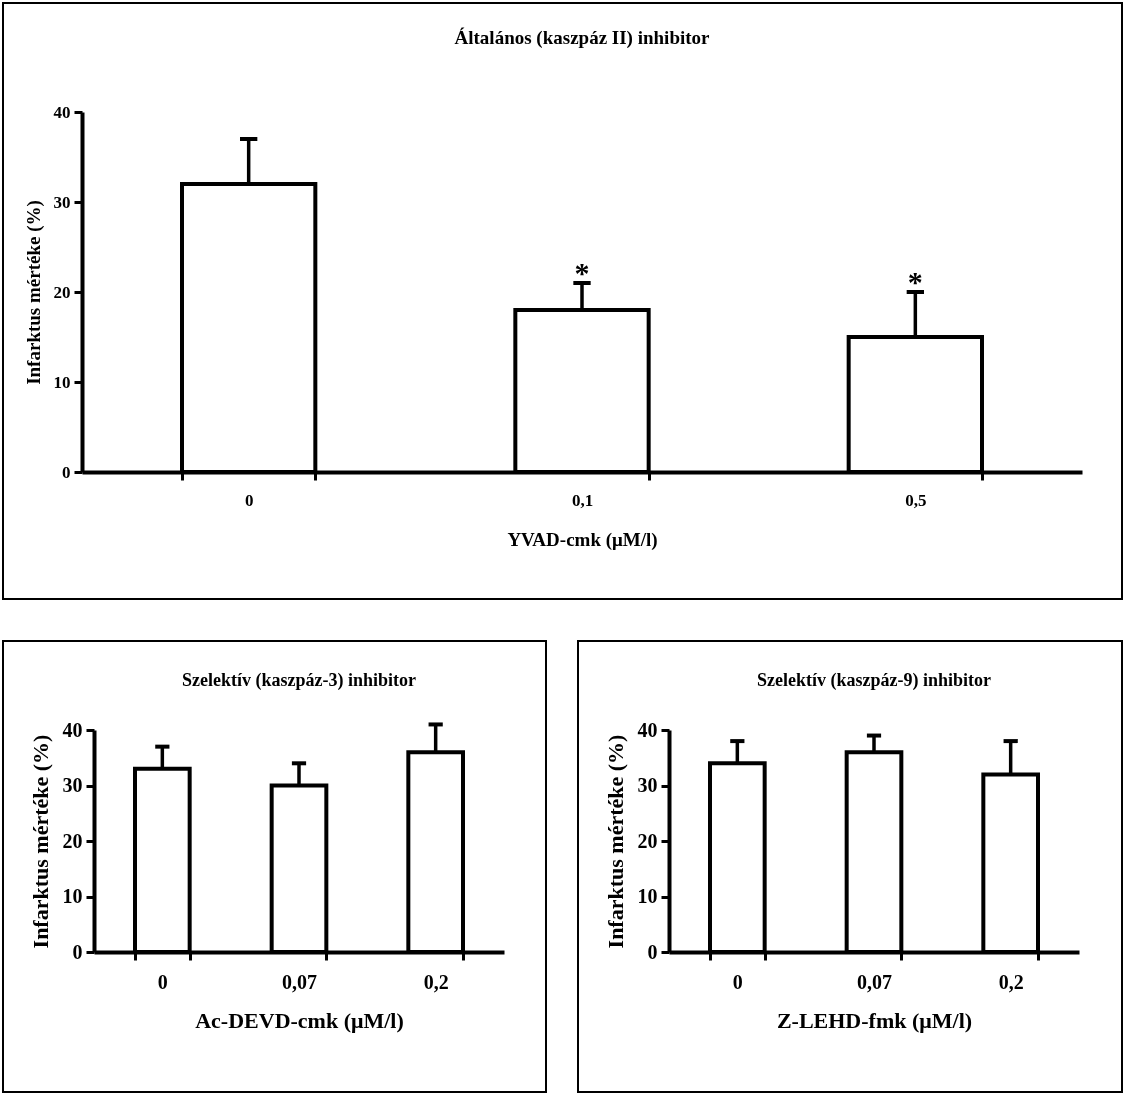  What do you see at coordinates (299, 680) in the screenshot?
I see `chart-title: Szelektív (kaszpáz-3) inhibitor` at bounding box center [299, 680].